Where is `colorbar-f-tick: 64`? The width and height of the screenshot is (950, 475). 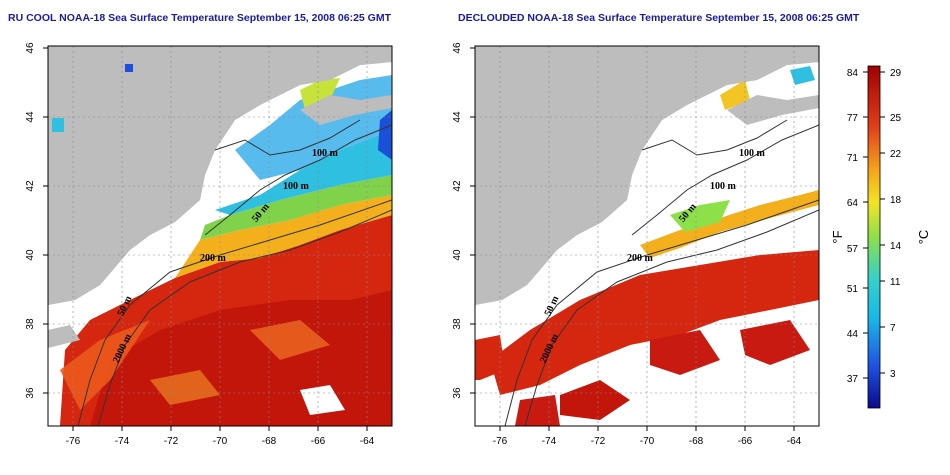
colorbar-f-tick: 64 is located at coordinates (853, 203).